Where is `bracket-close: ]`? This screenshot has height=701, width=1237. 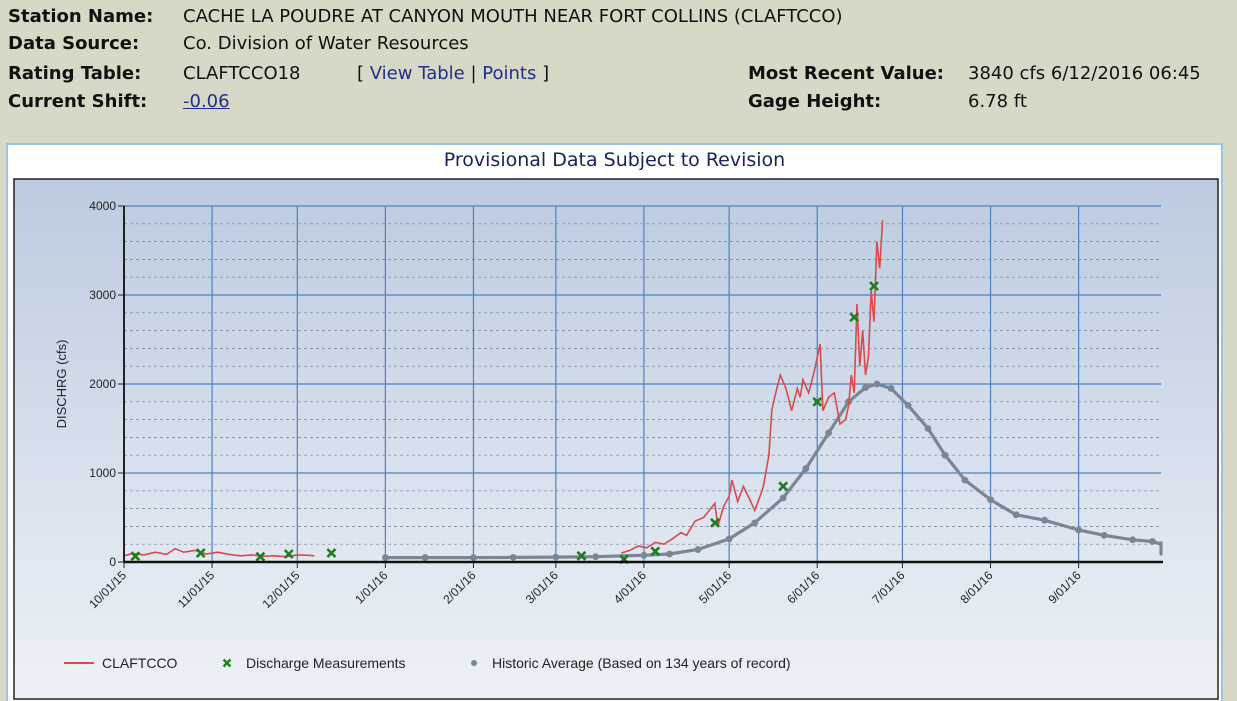 bracket-close: ] is located at coordinates (546, 73).